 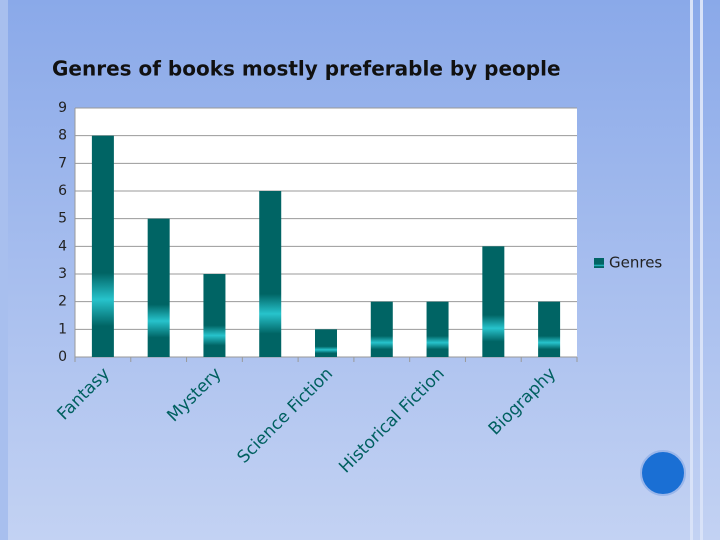 I want to click on legend-label: Genres, so click(x=635, y=263).